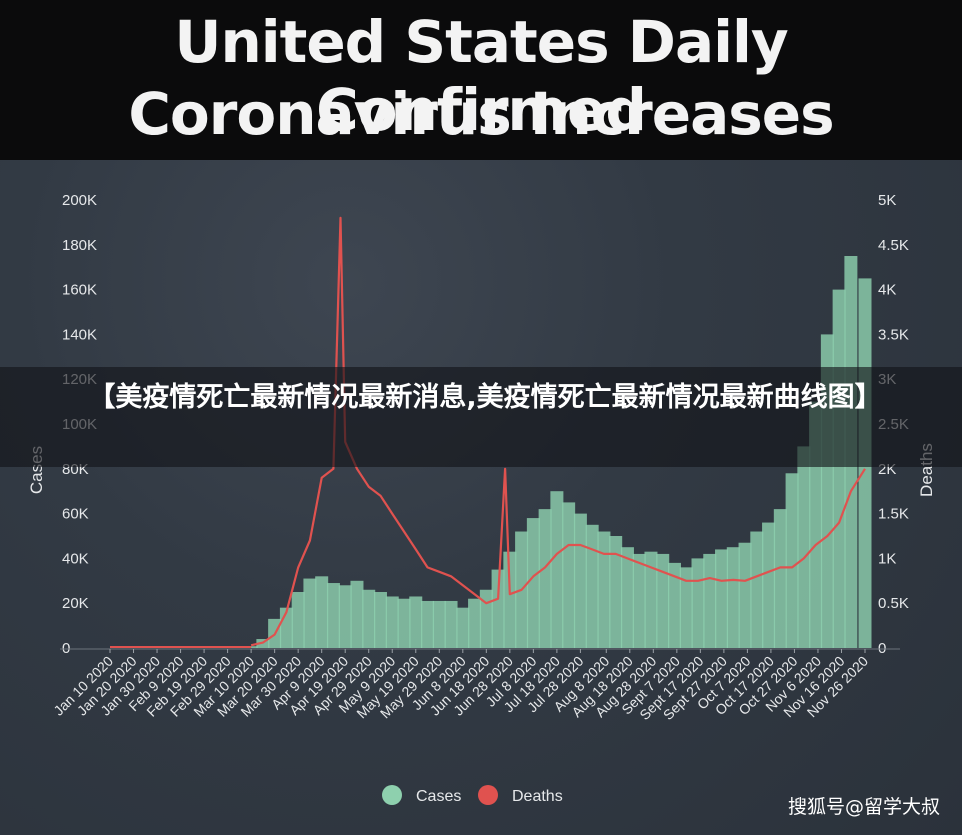  Describe the element at coordinates (79, 200) in the screenshot. I see `left-y-tick-label: 200K` at that location.